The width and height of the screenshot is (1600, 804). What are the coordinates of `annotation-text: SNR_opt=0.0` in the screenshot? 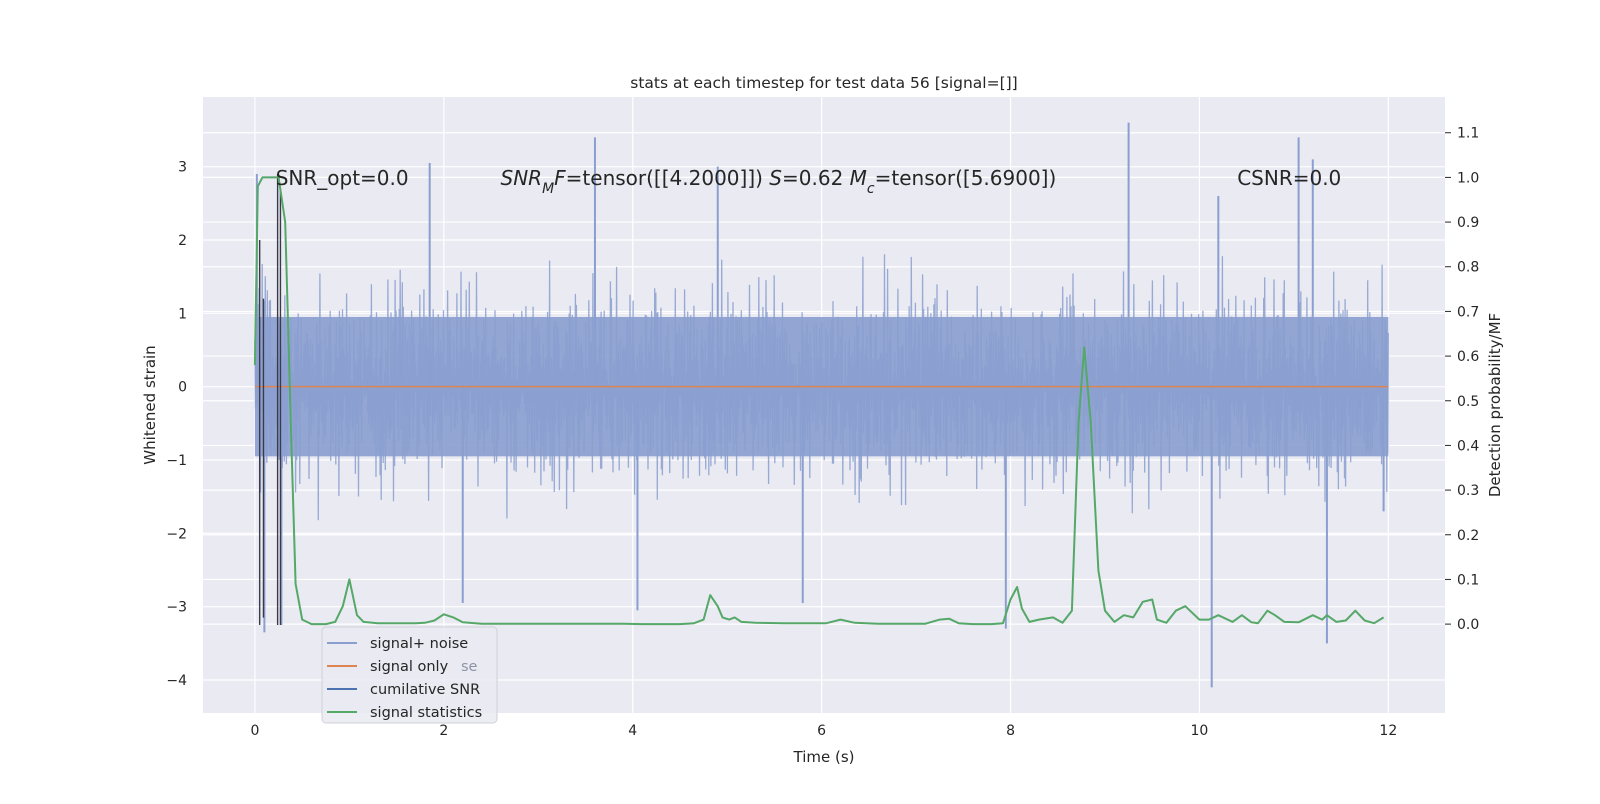 It's located at (342, 178).